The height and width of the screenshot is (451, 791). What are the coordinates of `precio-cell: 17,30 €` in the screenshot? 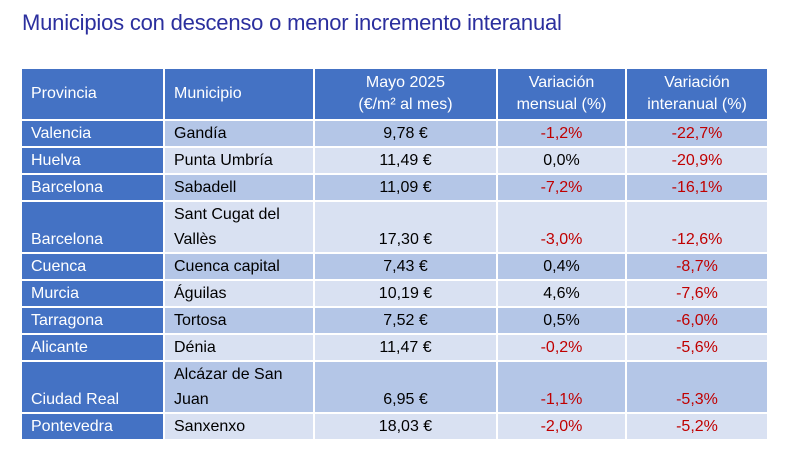 It's located at (405, 227).